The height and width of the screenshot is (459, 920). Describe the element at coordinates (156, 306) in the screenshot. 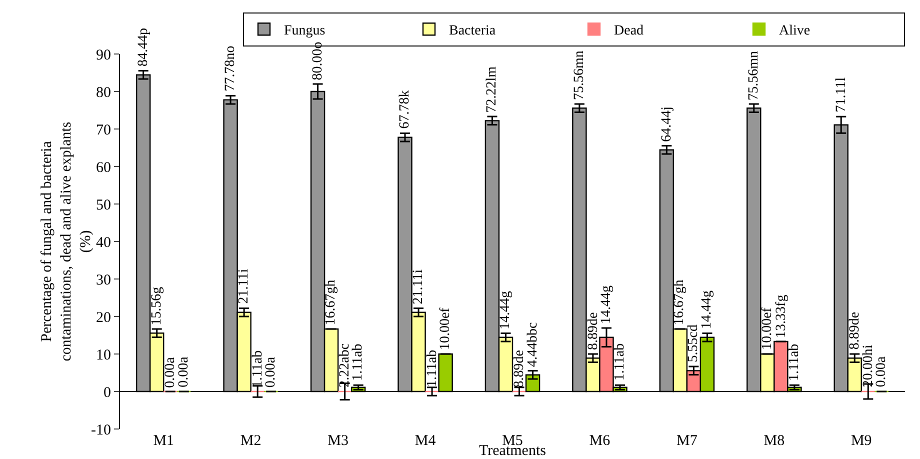

I see `data-label: 15.56g` at that location.